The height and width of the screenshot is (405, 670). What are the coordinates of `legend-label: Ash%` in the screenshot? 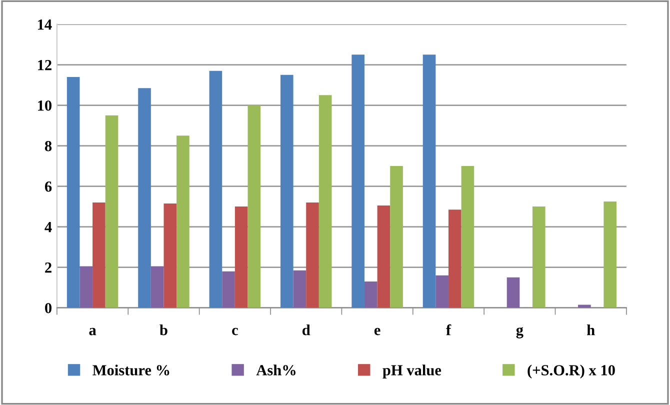 It's located at (276, 370).